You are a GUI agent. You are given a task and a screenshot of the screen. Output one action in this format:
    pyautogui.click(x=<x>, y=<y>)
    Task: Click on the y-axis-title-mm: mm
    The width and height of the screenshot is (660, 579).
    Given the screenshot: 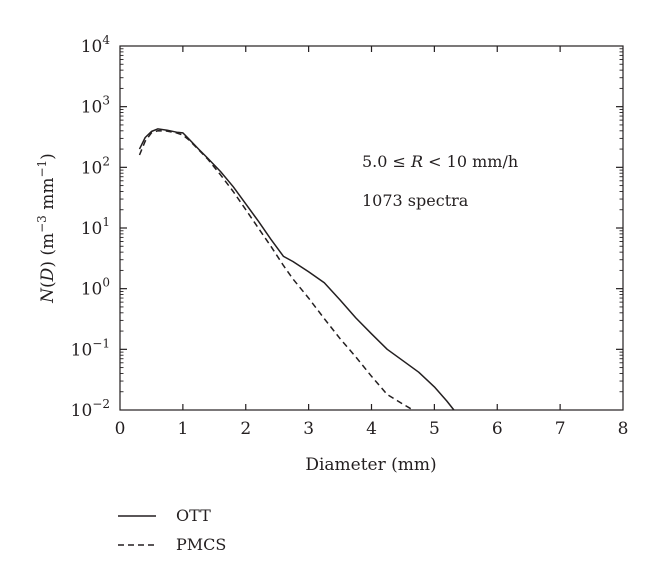 What is the action you would take?
    pyautogui.click(x=48, y=197)
    